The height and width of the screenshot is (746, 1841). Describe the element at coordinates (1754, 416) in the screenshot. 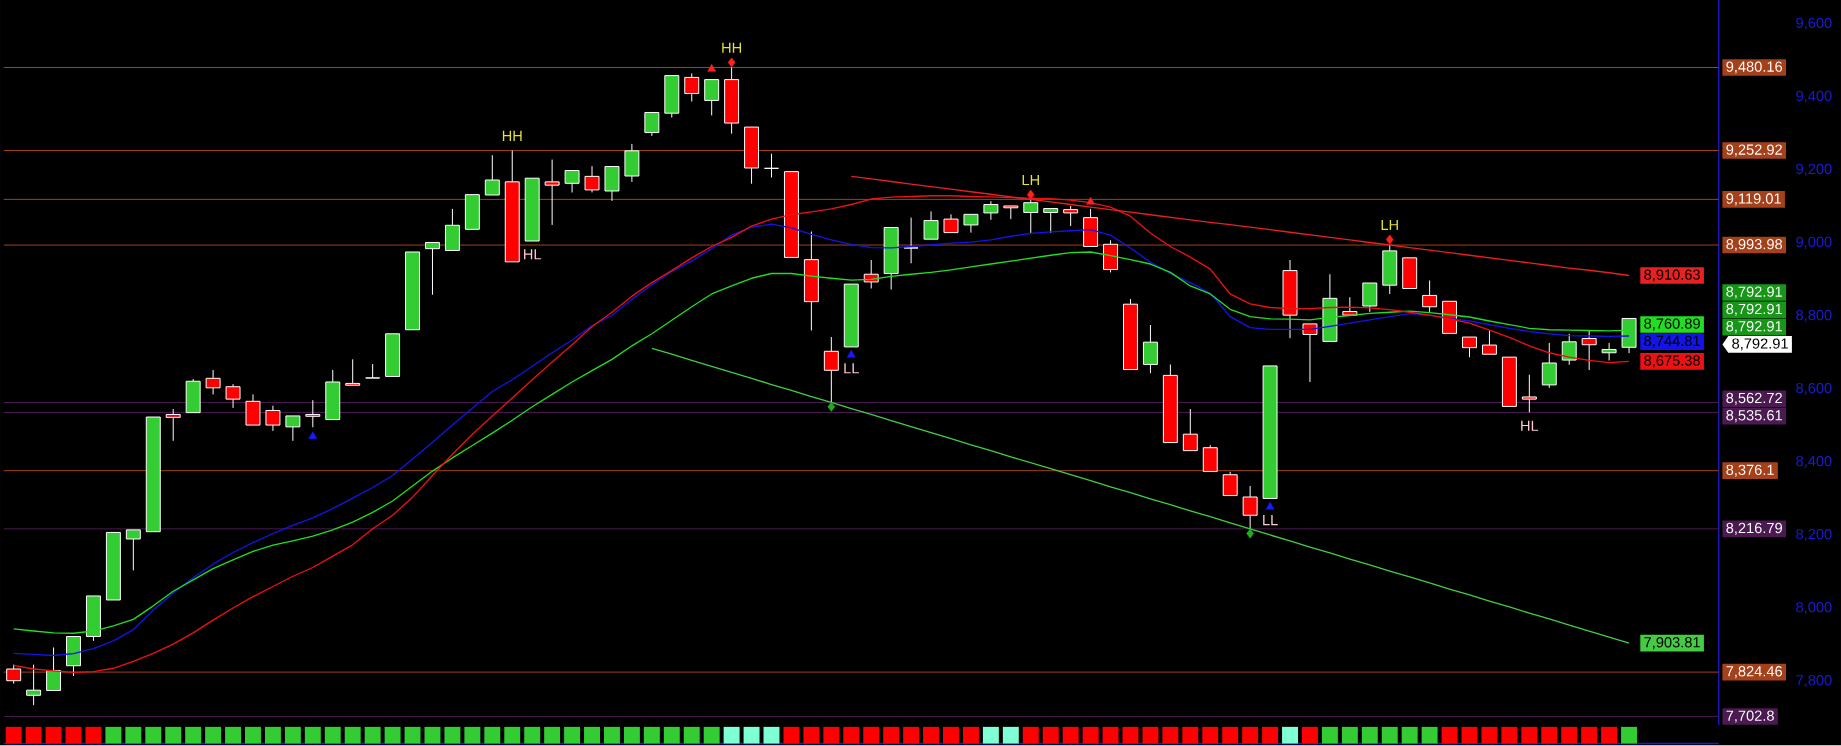

I see `ref-line-label: 8,535.61` at that location.